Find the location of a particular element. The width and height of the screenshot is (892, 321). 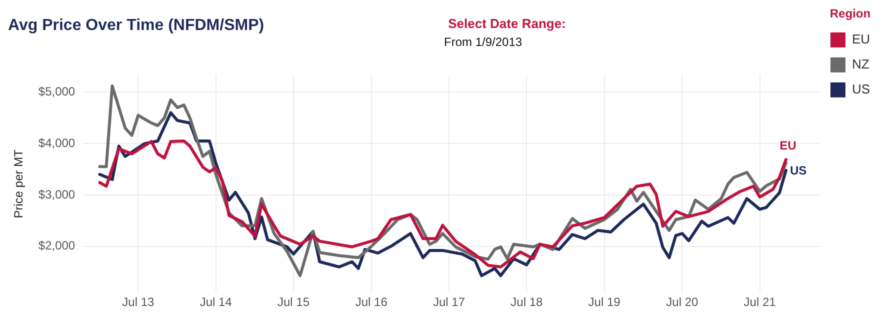

y-tick-label: $3,000 is located at coordinates (57, 194).